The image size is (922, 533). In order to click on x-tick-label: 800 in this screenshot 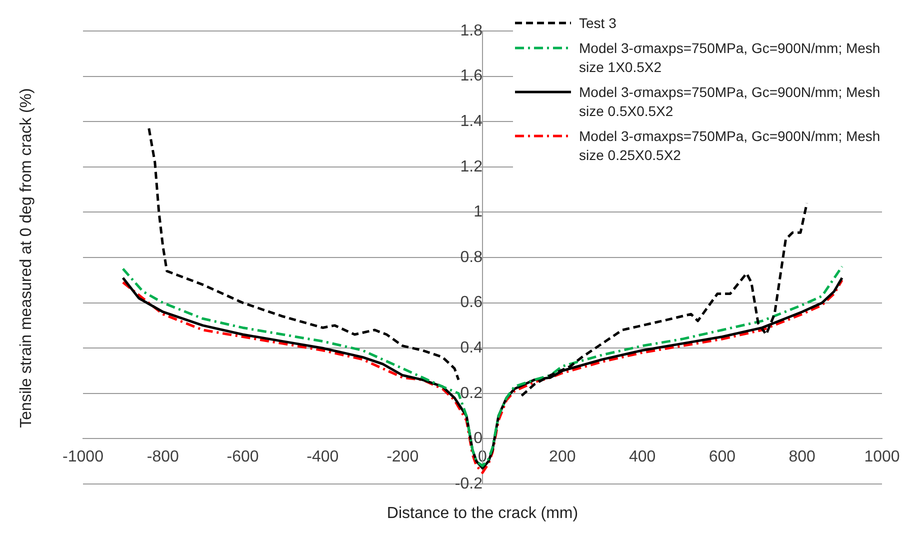, I will do `click(802, 457)`.